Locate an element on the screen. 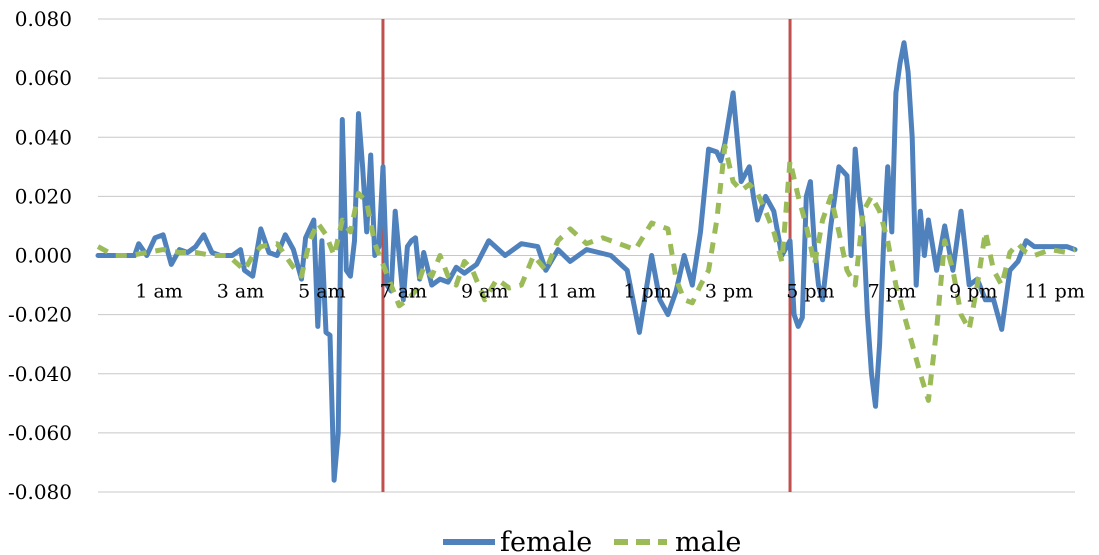  x-tick-label: 7 am is located at coordinates (403, 292).